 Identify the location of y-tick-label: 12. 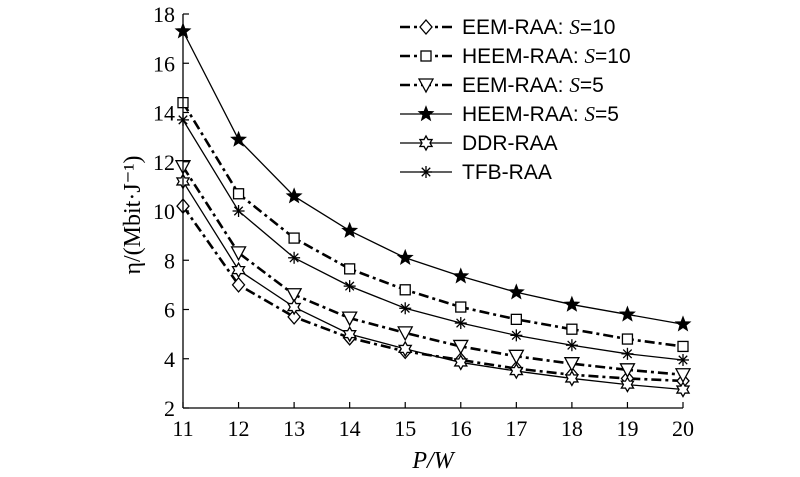
(164, 162).